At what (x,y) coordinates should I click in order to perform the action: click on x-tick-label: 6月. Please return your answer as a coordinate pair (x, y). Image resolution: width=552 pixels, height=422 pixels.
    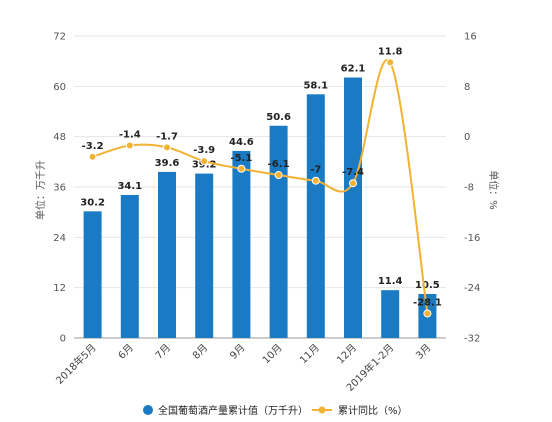
    Looking at the image, I should click on (126, 352).